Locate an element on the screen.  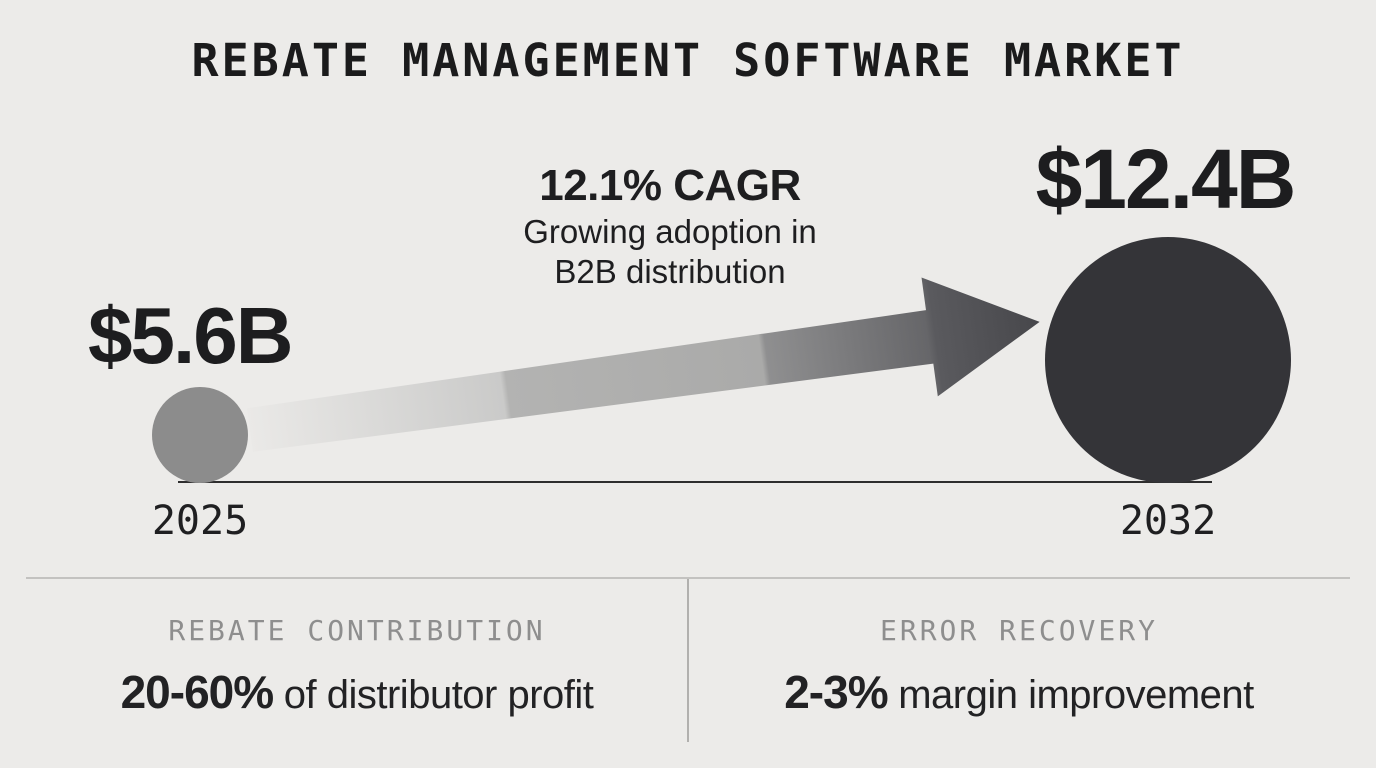
market-value-2025: $5.6B is located at coordinates (190, 335).